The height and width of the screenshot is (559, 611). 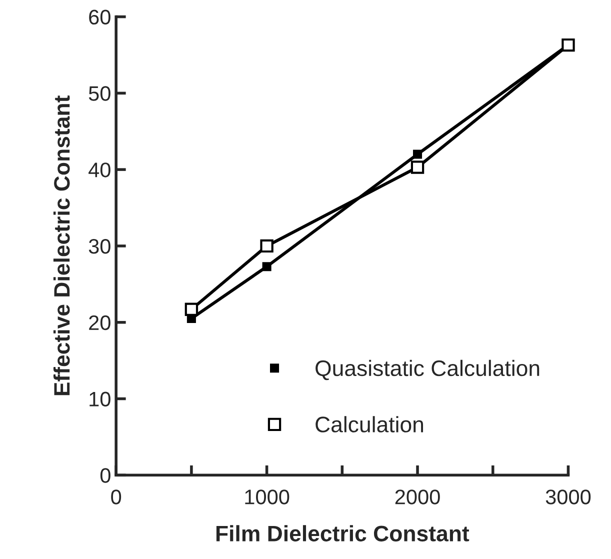 I want to click on y-axis-title: Effective Dielectric Constant, so click(x=61, y=246).